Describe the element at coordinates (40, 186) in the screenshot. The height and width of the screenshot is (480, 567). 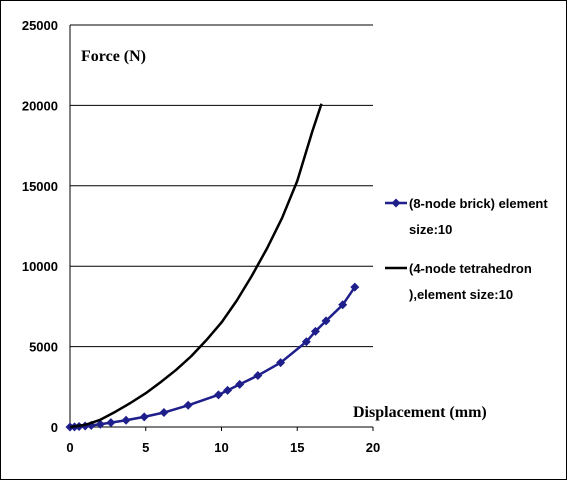
I see `y-tick-label-15000: 15000` at that location.